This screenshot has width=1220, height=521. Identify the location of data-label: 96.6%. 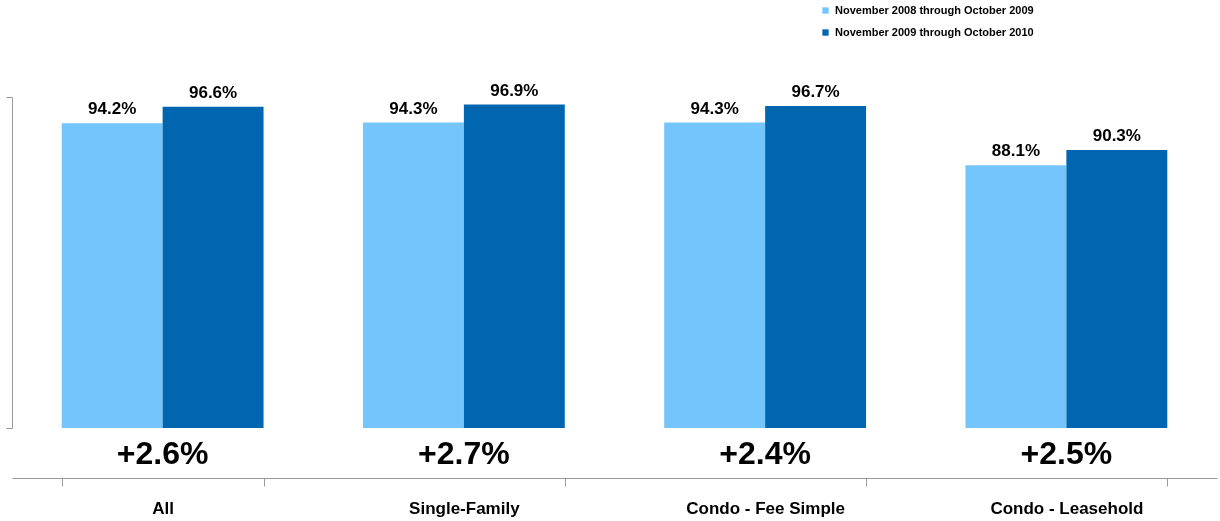
(213, 92).